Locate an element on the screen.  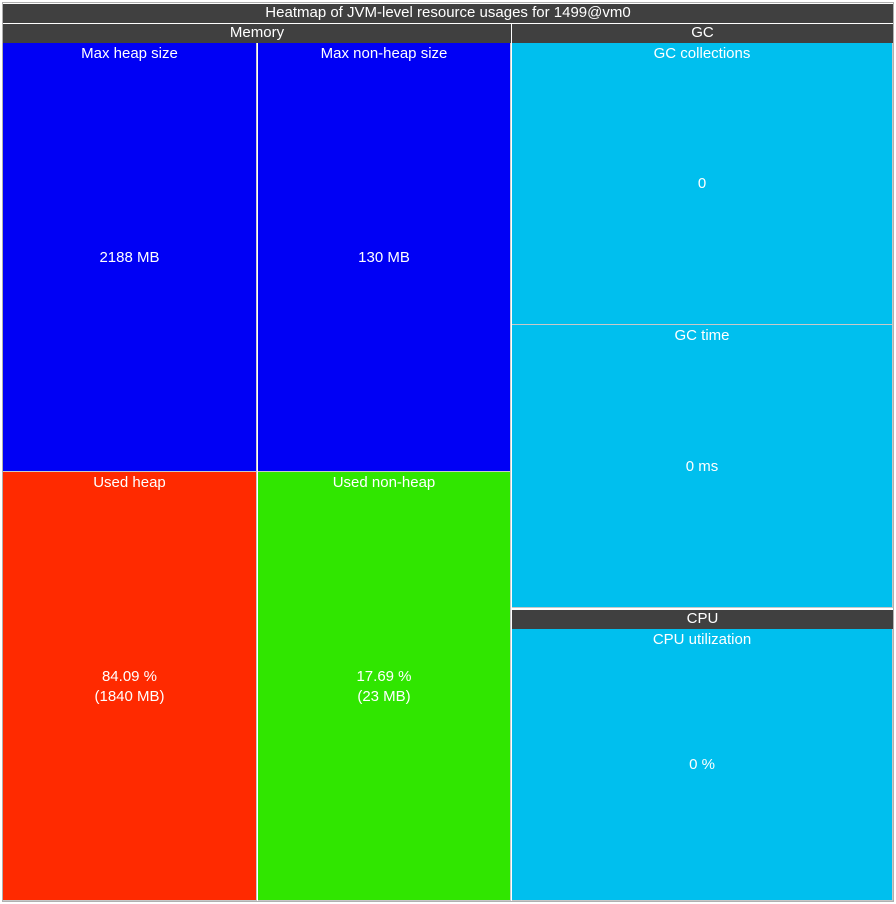
group-header-memory: Memory is located at coordinates (257, 33).